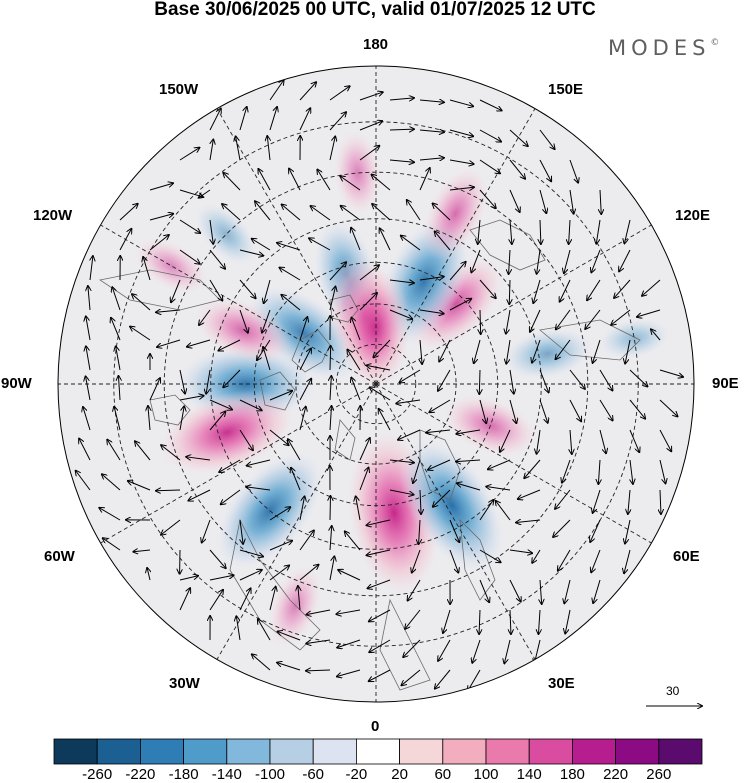 The image size is (750, 783). What do you see at coordinates (376, 44) in the screenshot?
I see `lon-label-180: 180` at bounding box center [376, 44].